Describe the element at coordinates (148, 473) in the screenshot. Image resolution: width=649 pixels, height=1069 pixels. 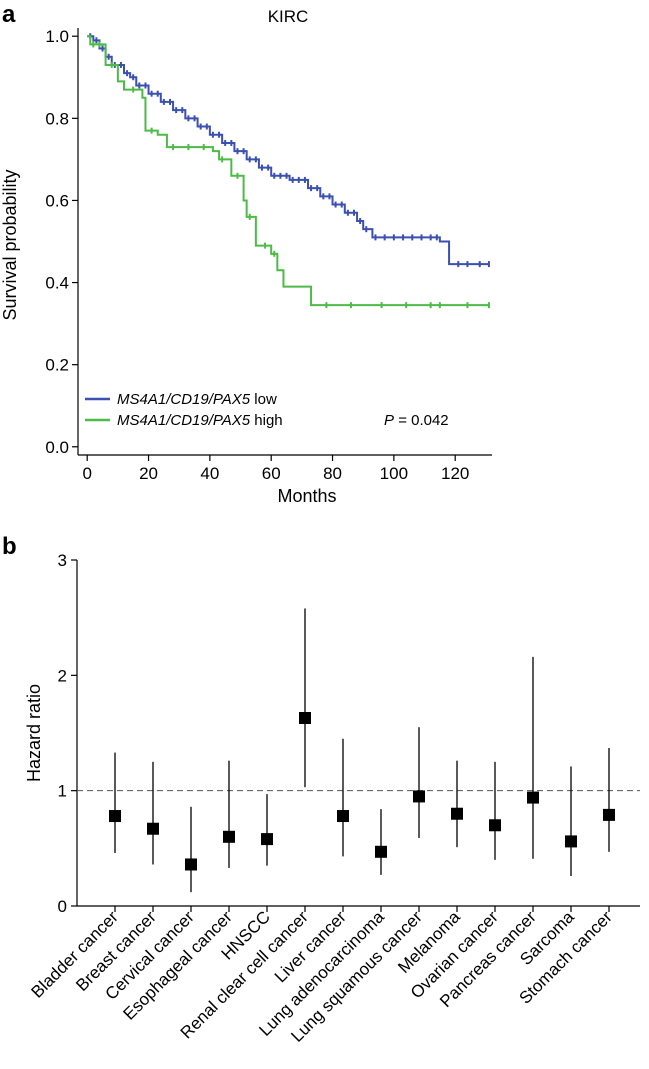
I see `km-x-tick-label: 20` at that location.